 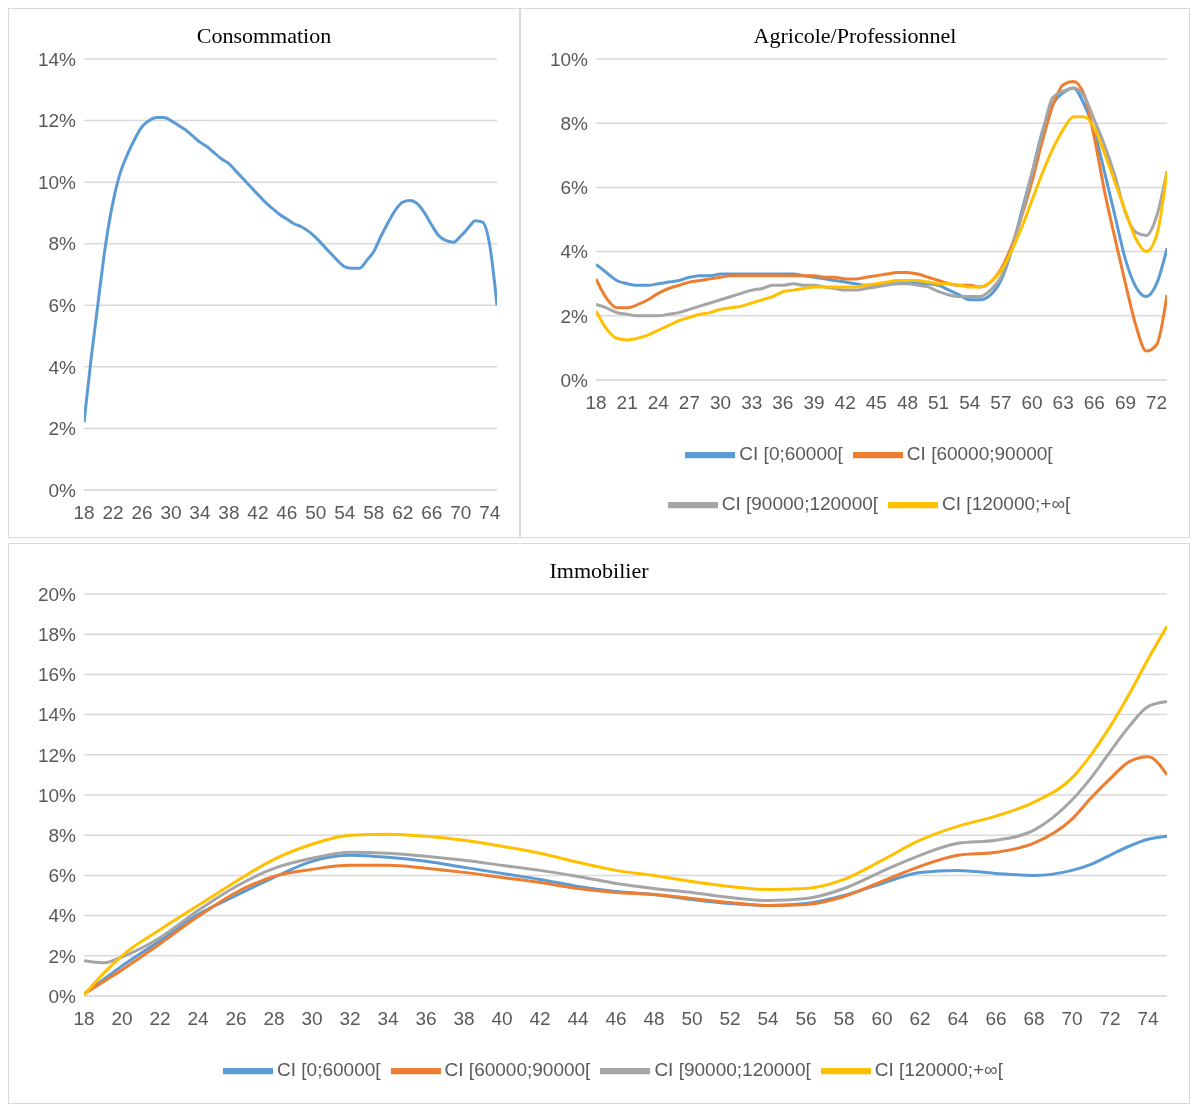 What do you see at coordinates (881, 228) in the screenshot?
I see `line-series` at bounding box center [881, 228].